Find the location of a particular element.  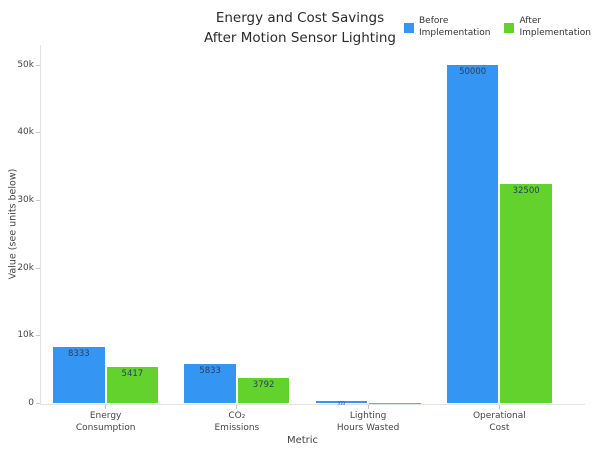

y-tick-label: 30k is located at coordinates (25, 200).